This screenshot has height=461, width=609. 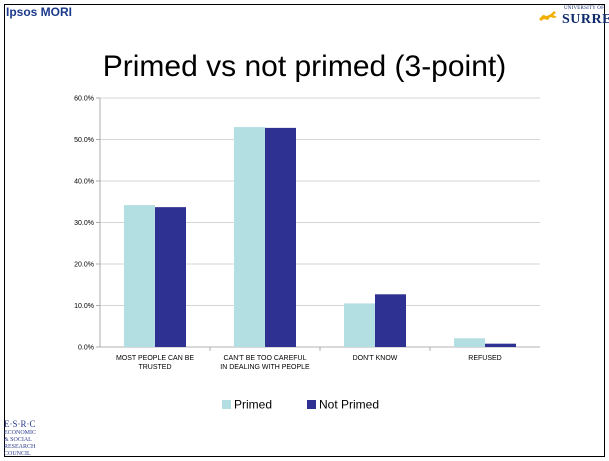 I want to click on y-tick-label: 50.0%, so click(x=84, y=140).